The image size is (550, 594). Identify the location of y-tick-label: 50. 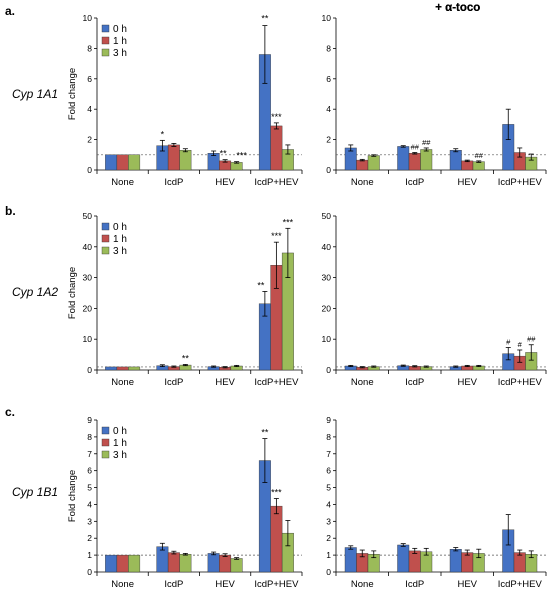
(88, 216).